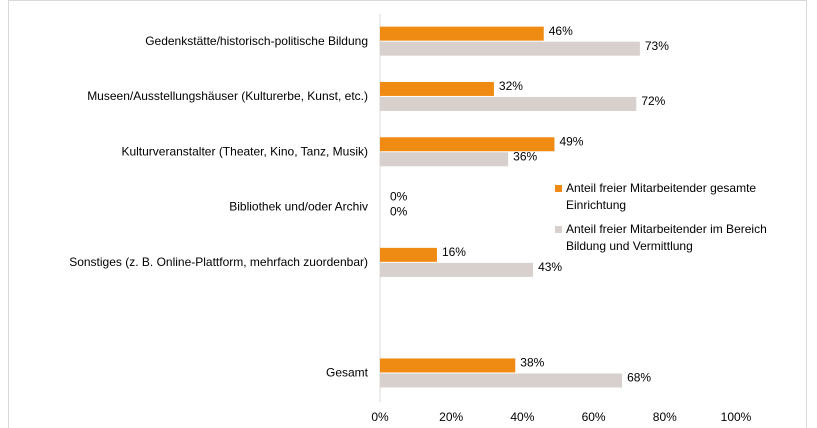  I want to click on value-label: 68%, so click(639, 378).